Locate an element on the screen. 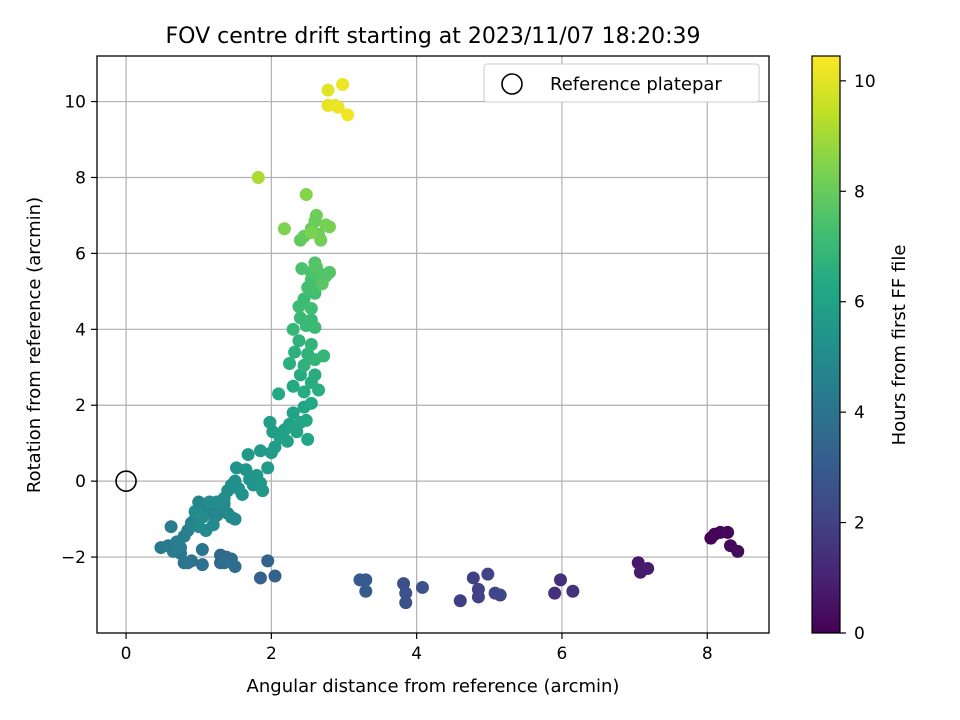 This screenshot has width=960, height=720. colorbar-tick-label: 4 is located at coordinates (859, 413).